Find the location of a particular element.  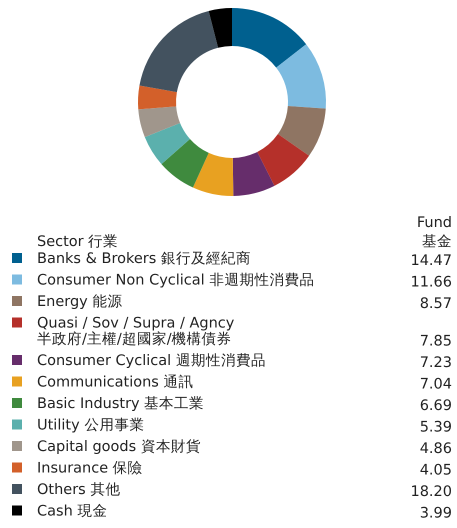

legend-title: Sector 行業 is located at coordinates (77, 241).